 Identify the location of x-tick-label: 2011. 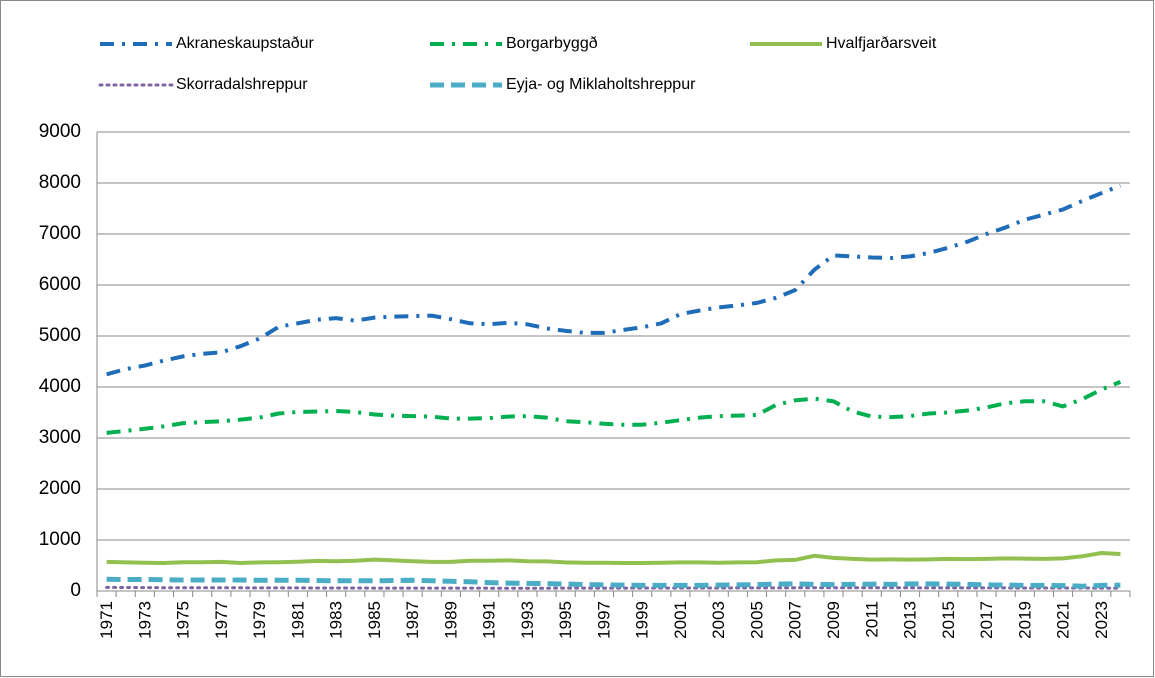
(871, 619).